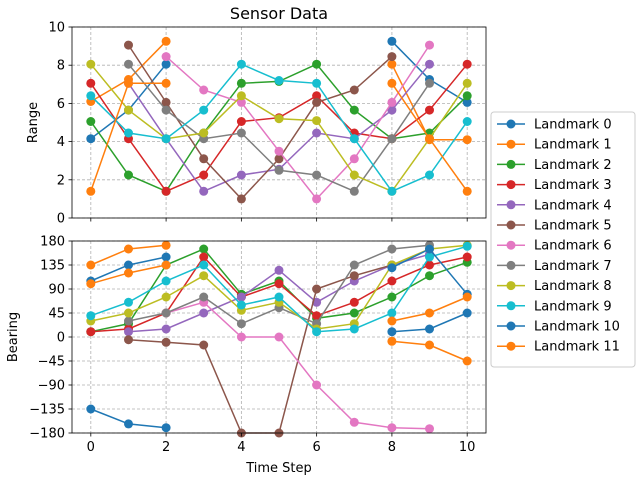 This screenshot has width=640, height=480. I want to click on legend-label: Landmark 9, so click(573, 306).